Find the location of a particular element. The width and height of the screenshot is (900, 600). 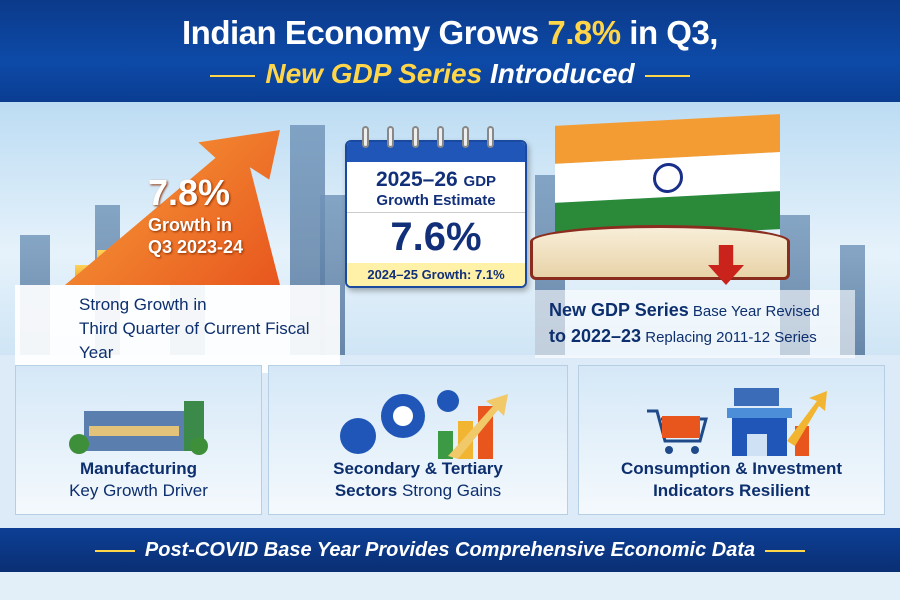

growth-figure: 7.8% Growth in Q3 2023-24 is located at coordinates (195, 215).